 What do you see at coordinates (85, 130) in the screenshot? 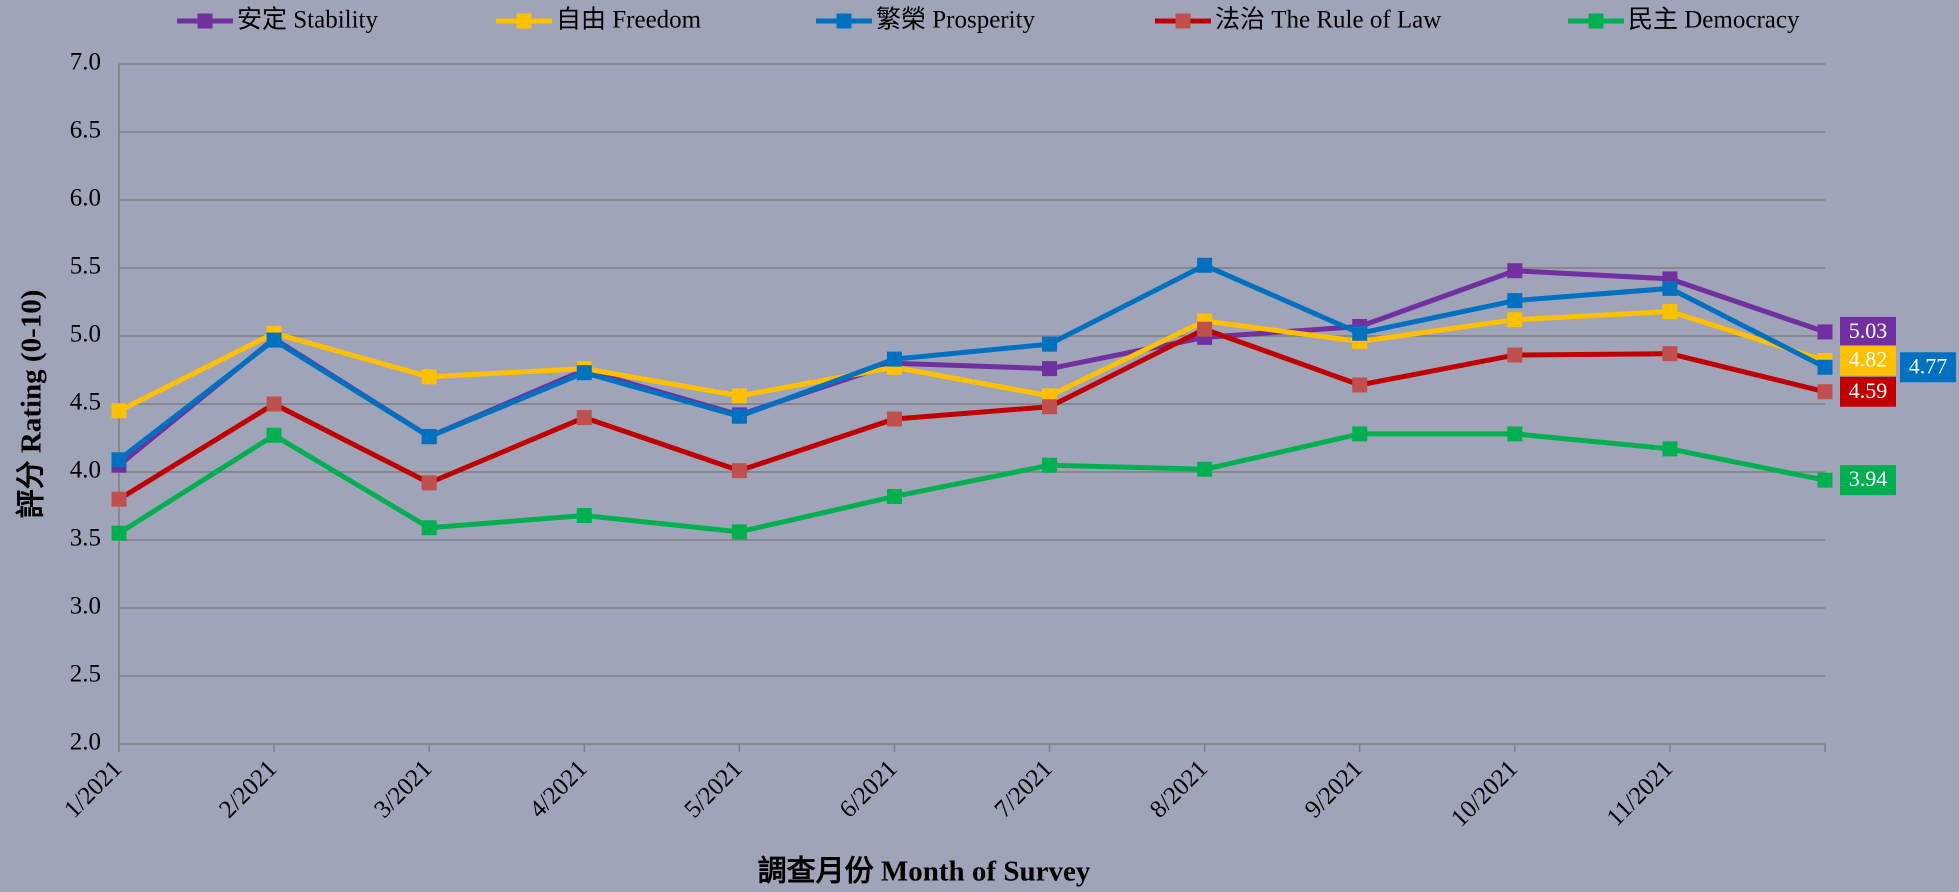
I see `y-tick-label: 6.5` at bounding box center [85, 130].